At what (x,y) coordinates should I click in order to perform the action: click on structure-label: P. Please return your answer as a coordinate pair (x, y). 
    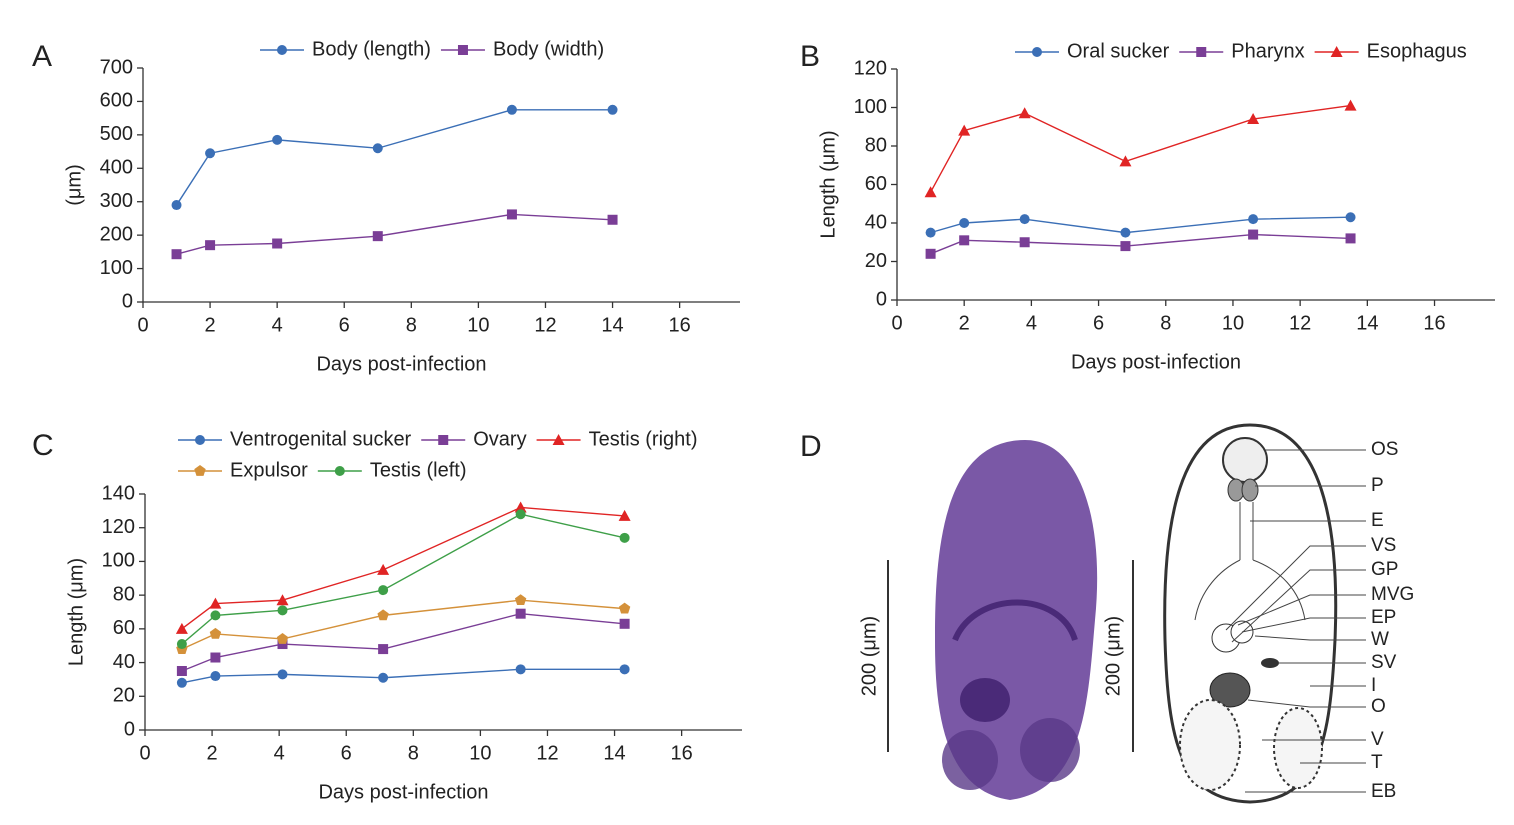
    Looking at the image, I should click on (1377, 485).